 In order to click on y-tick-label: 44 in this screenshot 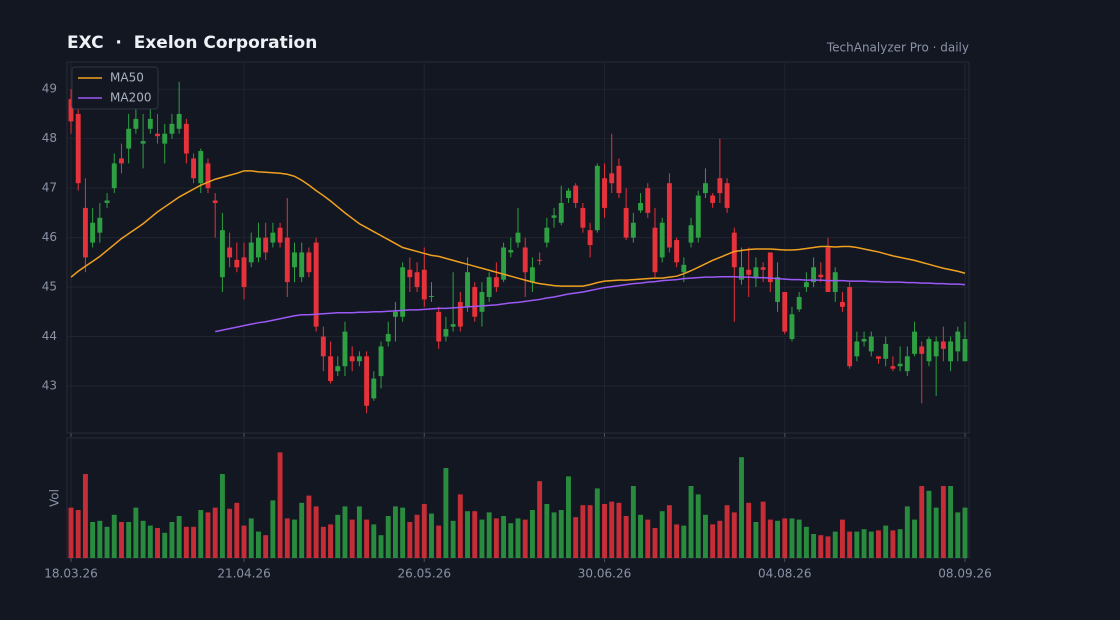, I will do `click(49, 336)`.